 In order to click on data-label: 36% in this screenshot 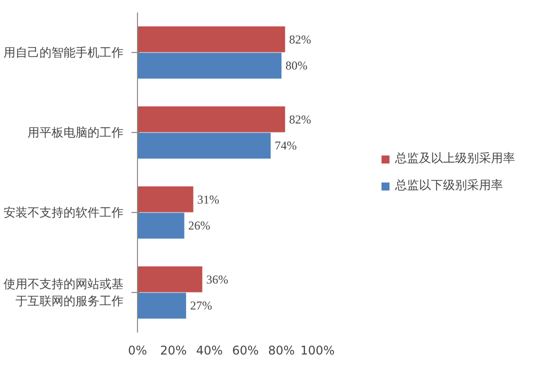, I will do `click(217, 279)`.